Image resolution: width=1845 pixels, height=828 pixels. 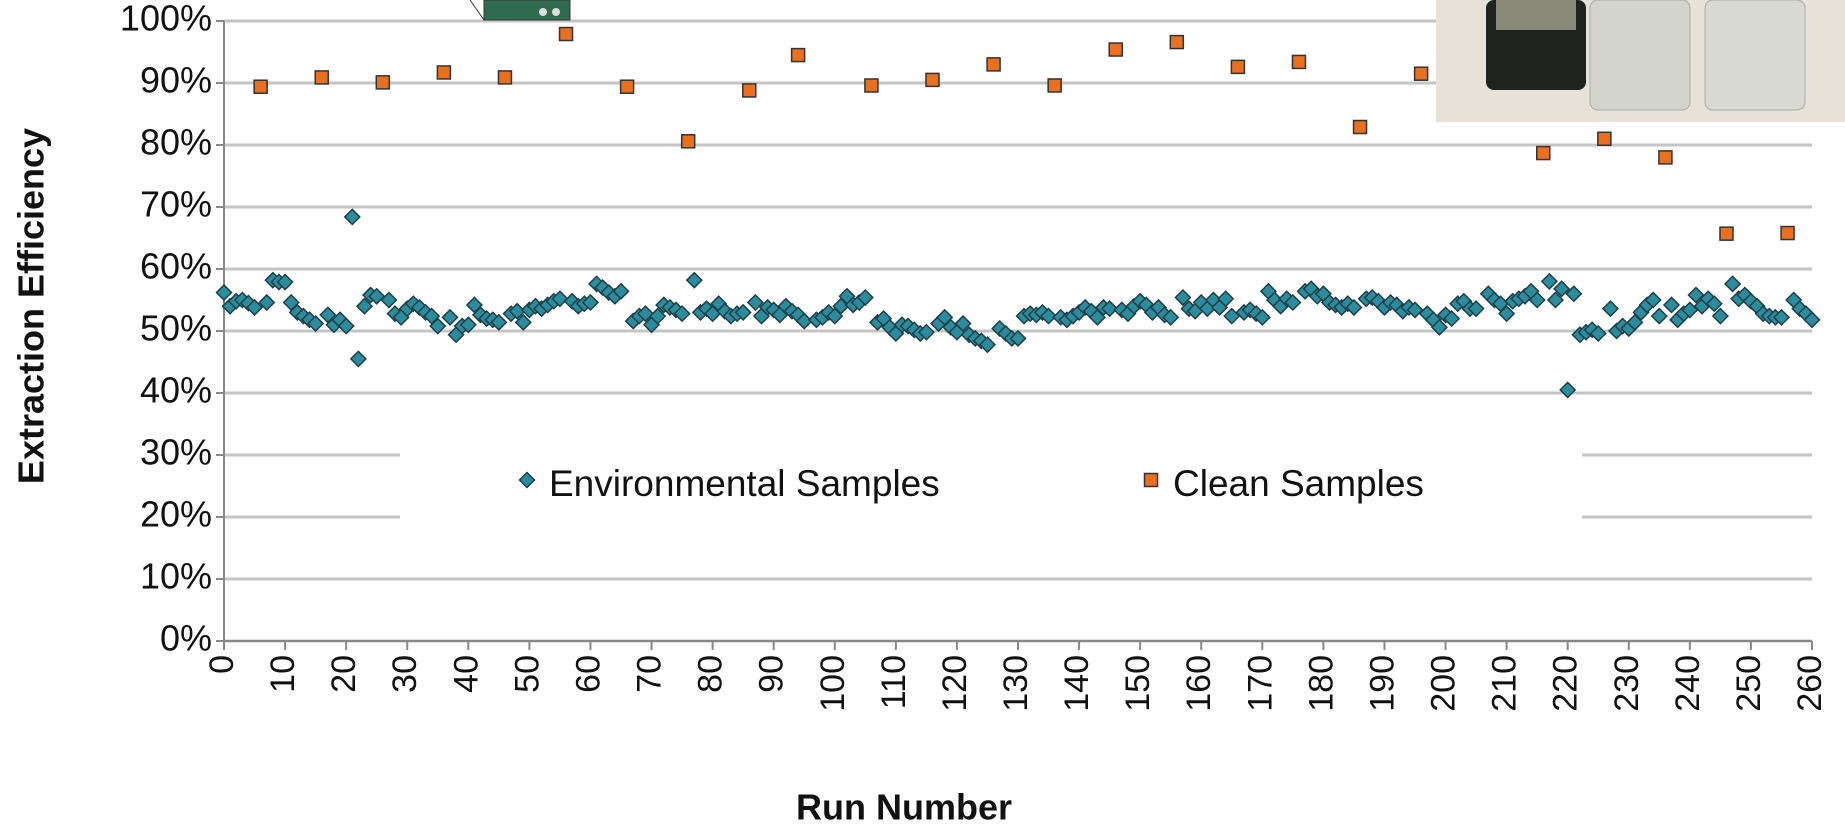 What do you see at coordinates (527, 674) in the screenshot?
I see `x-tick-label: 50` at bounding box center [527, 674].